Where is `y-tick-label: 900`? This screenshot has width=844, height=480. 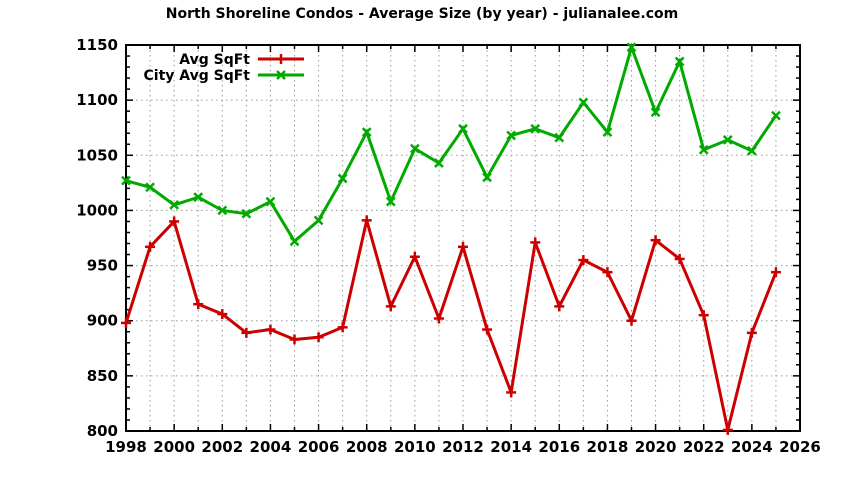
y-tick-label: 900 is located at coordinates (102, 321).